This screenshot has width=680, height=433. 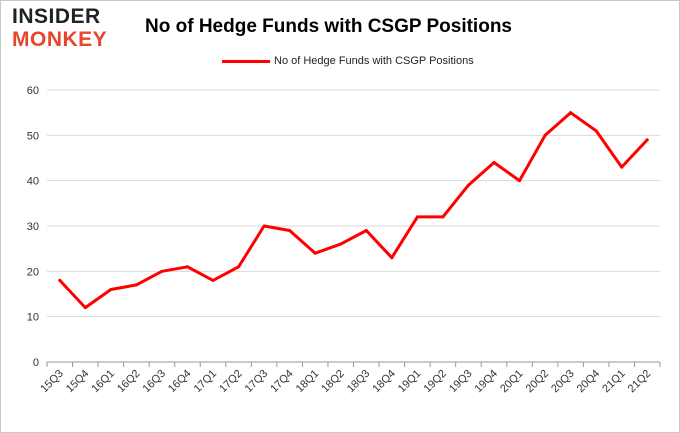 I want to click on x-tick-label: 17Q4, so click(x=282, y=382).